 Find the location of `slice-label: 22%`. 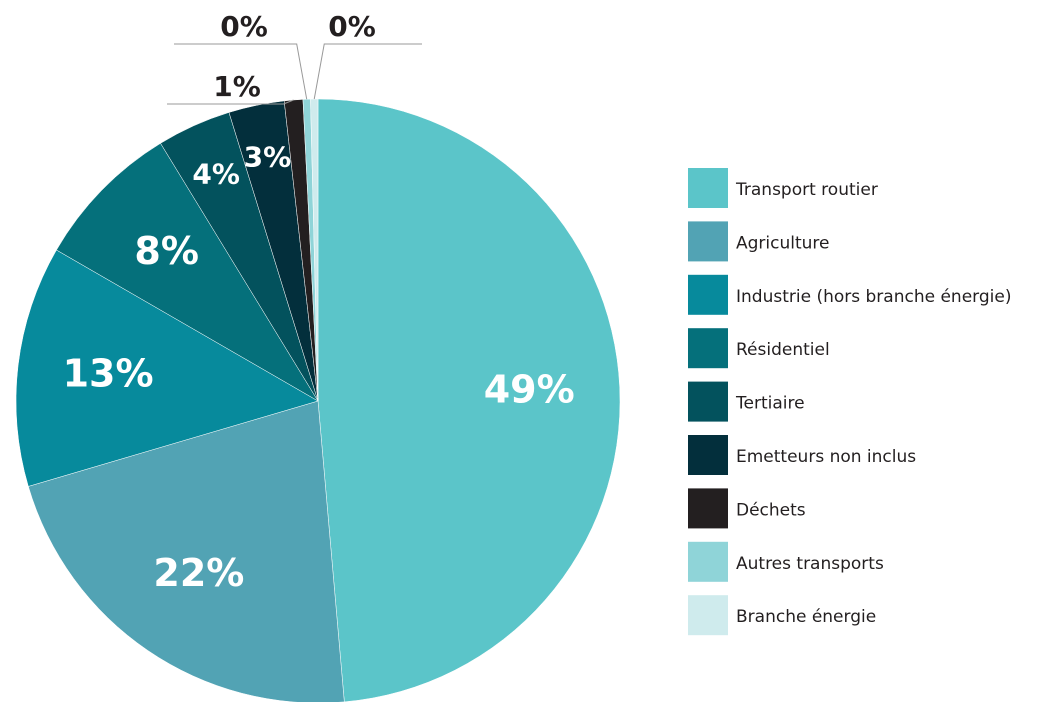

slice-label: 22% is located at coordinates (198, 573).